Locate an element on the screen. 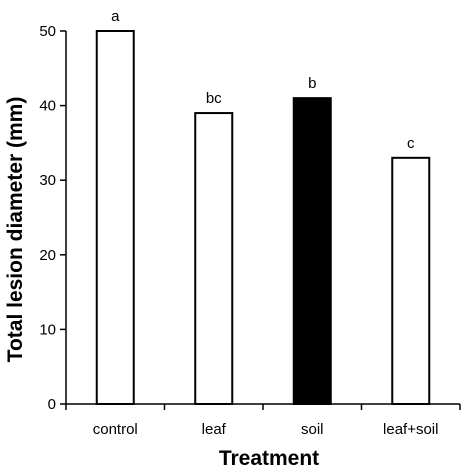  y-tick-label: 50 is located at coordinates (47, 31).